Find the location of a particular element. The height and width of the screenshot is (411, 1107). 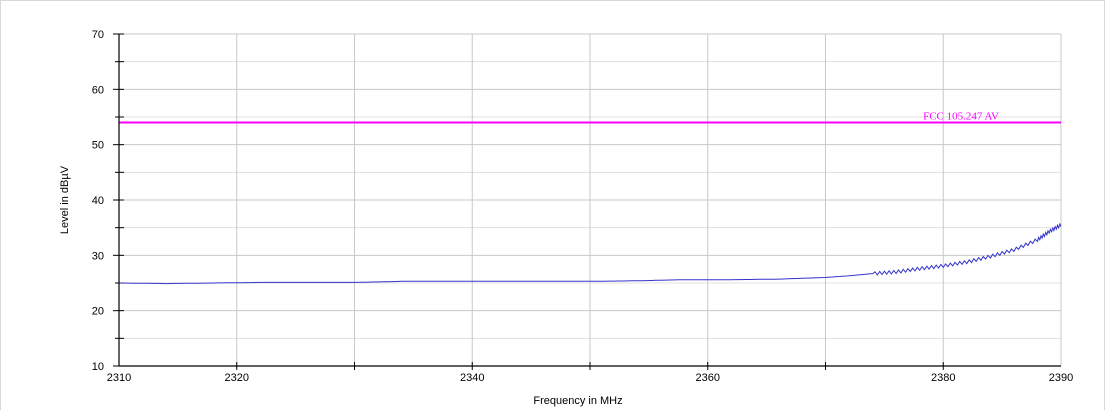

x-tick-label: 2320 is located at coordinates (237, 378).